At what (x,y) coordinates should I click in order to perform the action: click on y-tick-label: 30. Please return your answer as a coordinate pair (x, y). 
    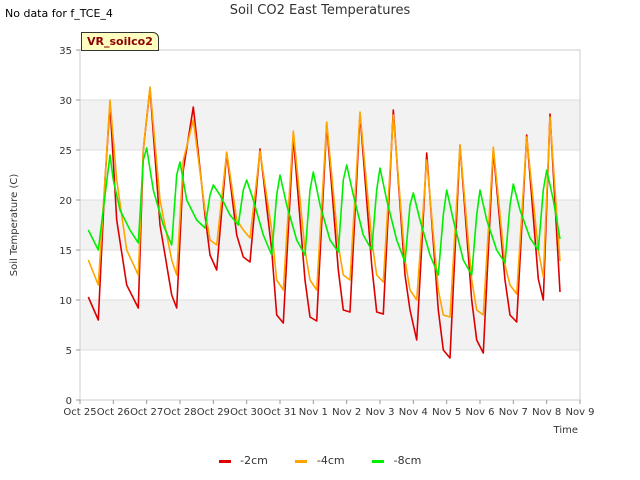
    Looking at the image, I should click on (65, 101).